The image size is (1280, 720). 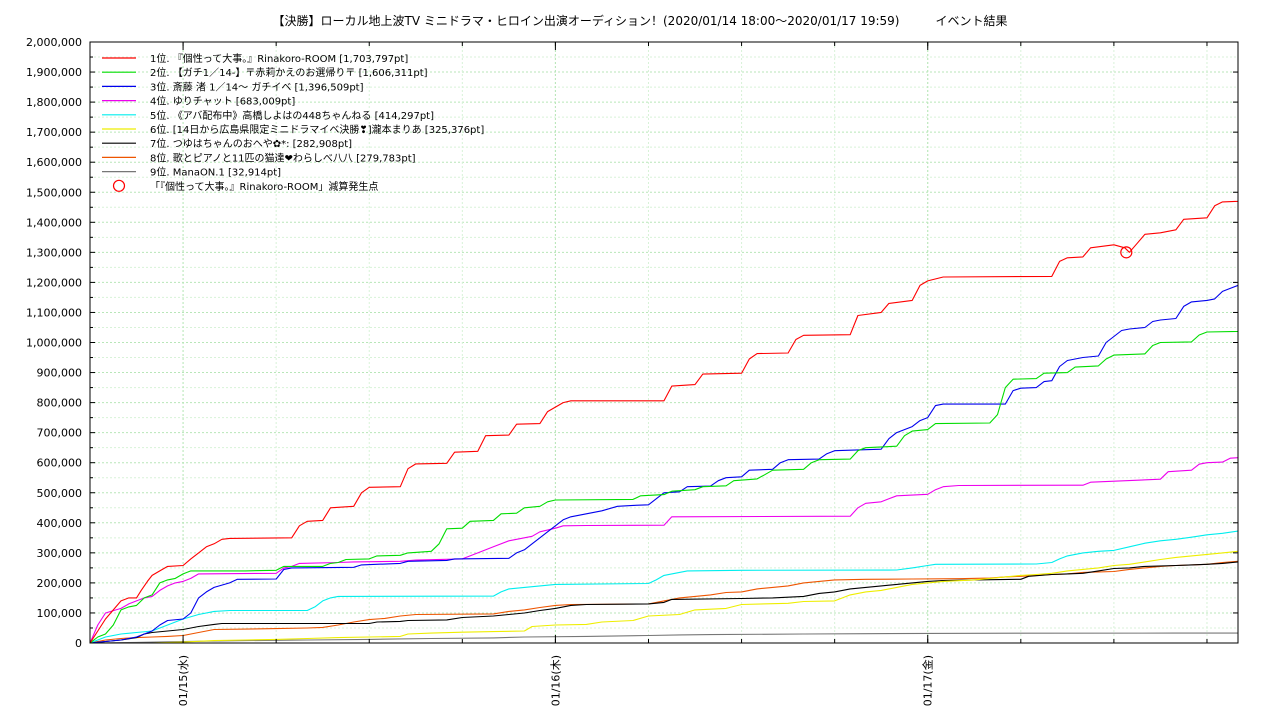 What do you see at coordinates (289, 72) in the screenshot?
I see `legend-label-2: 2位. 【ガチ1／14-】〒赤莉かえのお選帰り〒 [1,606,311pt]` at bounding box center [289, 72].